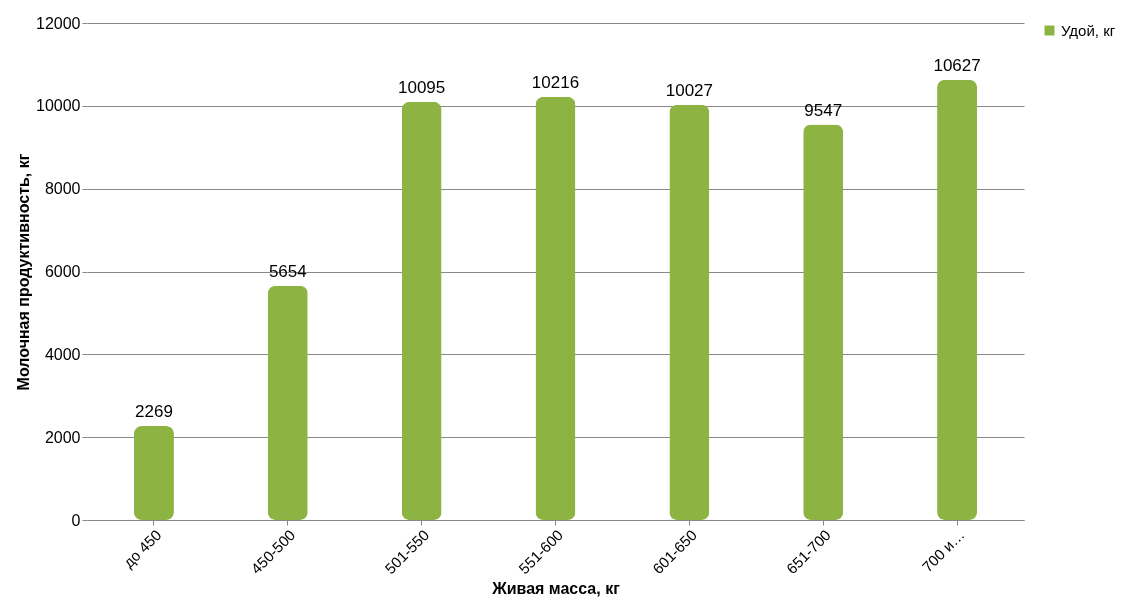 The width and height of the screenshot is (1131, 612). I want to click on y-tick-label: 12000, so click(58, 23).